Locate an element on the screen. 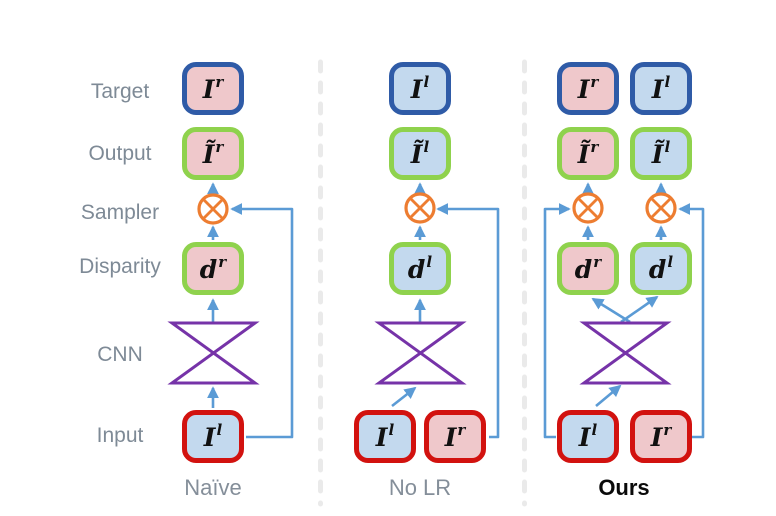 This screenshot has height=516, width=776. sampler-icons is located at coordinates (437, 208).